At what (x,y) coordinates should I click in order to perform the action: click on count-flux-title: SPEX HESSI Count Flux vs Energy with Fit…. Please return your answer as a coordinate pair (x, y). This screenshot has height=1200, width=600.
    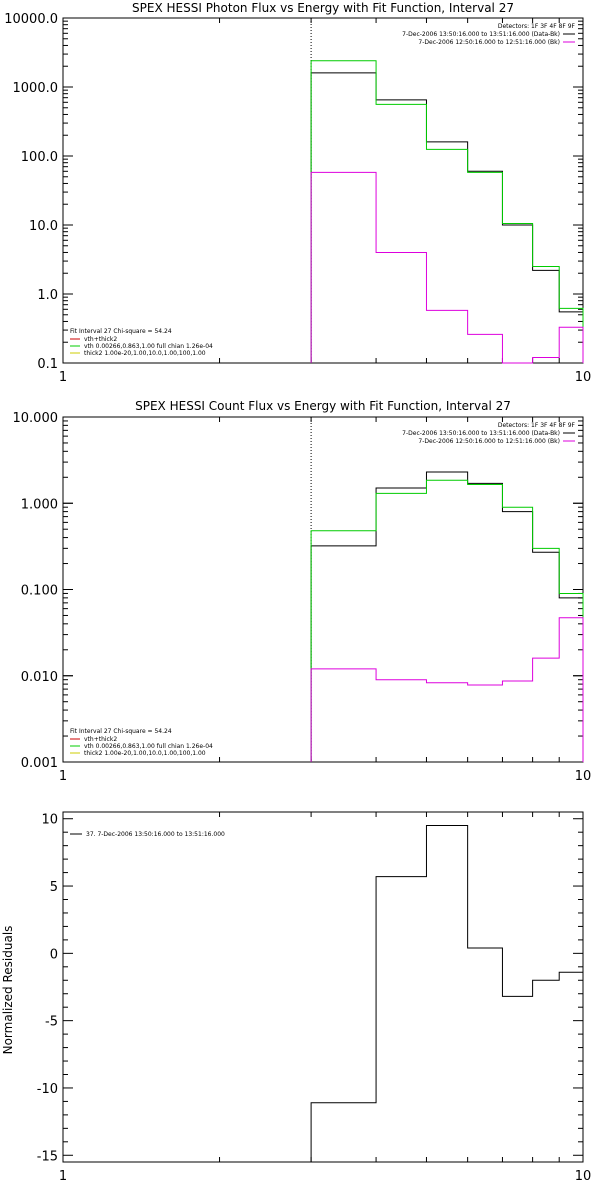
    Looking at the image, I should click on (323, 406).